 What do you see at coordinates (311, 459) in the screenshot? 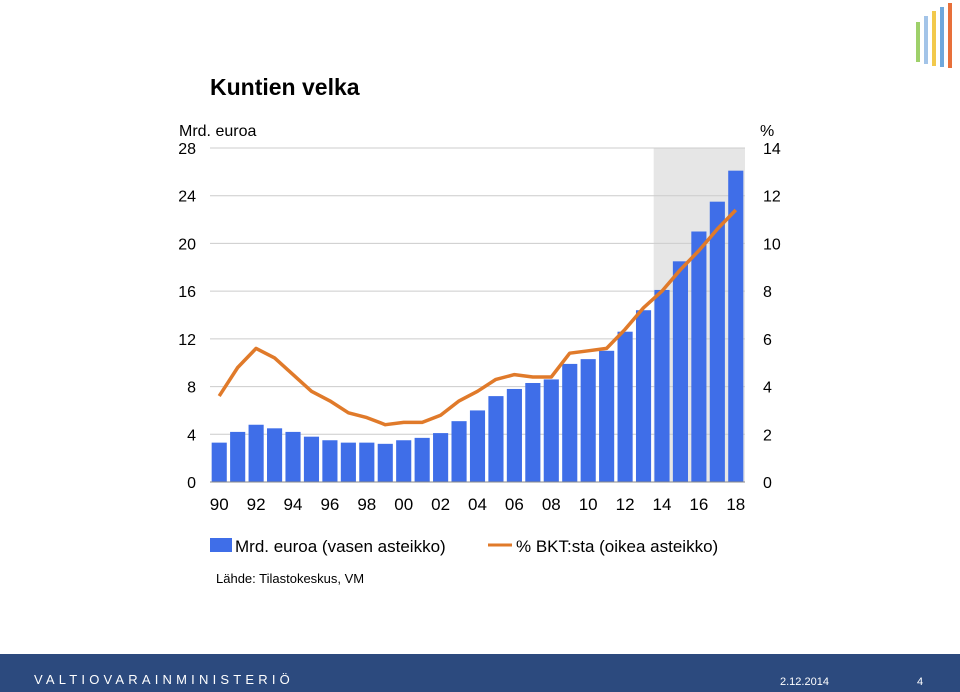
I see `bar-1995` at bounding box center [311, 459].